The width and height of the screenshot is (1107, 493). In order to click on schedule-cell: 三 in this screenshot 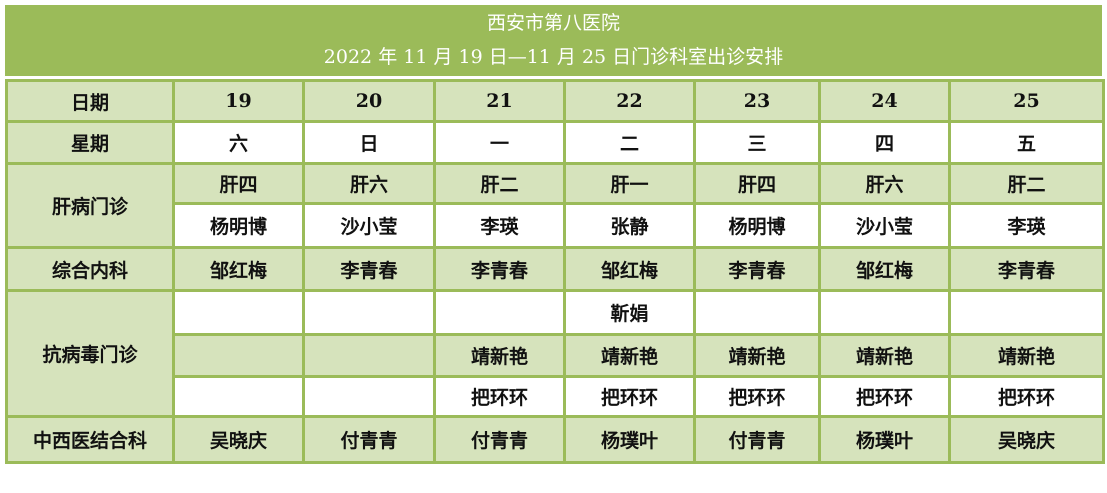, I will do `click(757, 142)`.